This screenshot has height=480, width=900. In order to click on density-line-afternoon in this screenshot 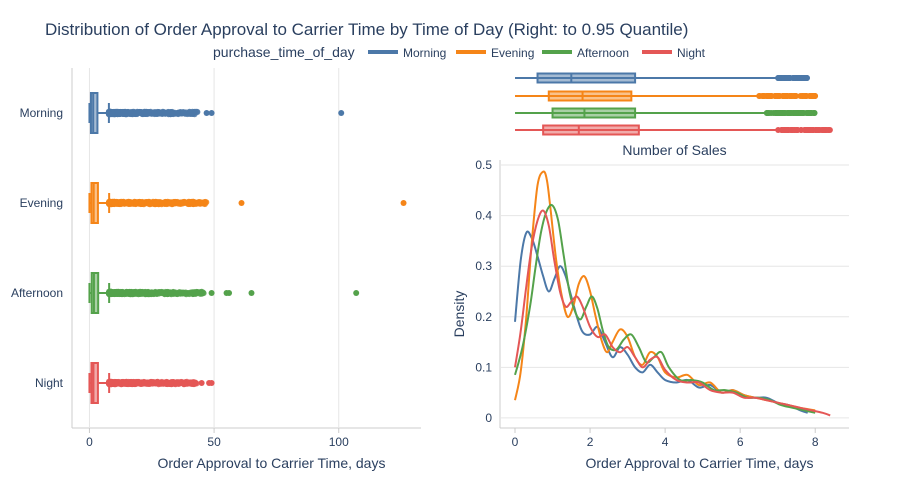, I will do `click(665, 308)`.